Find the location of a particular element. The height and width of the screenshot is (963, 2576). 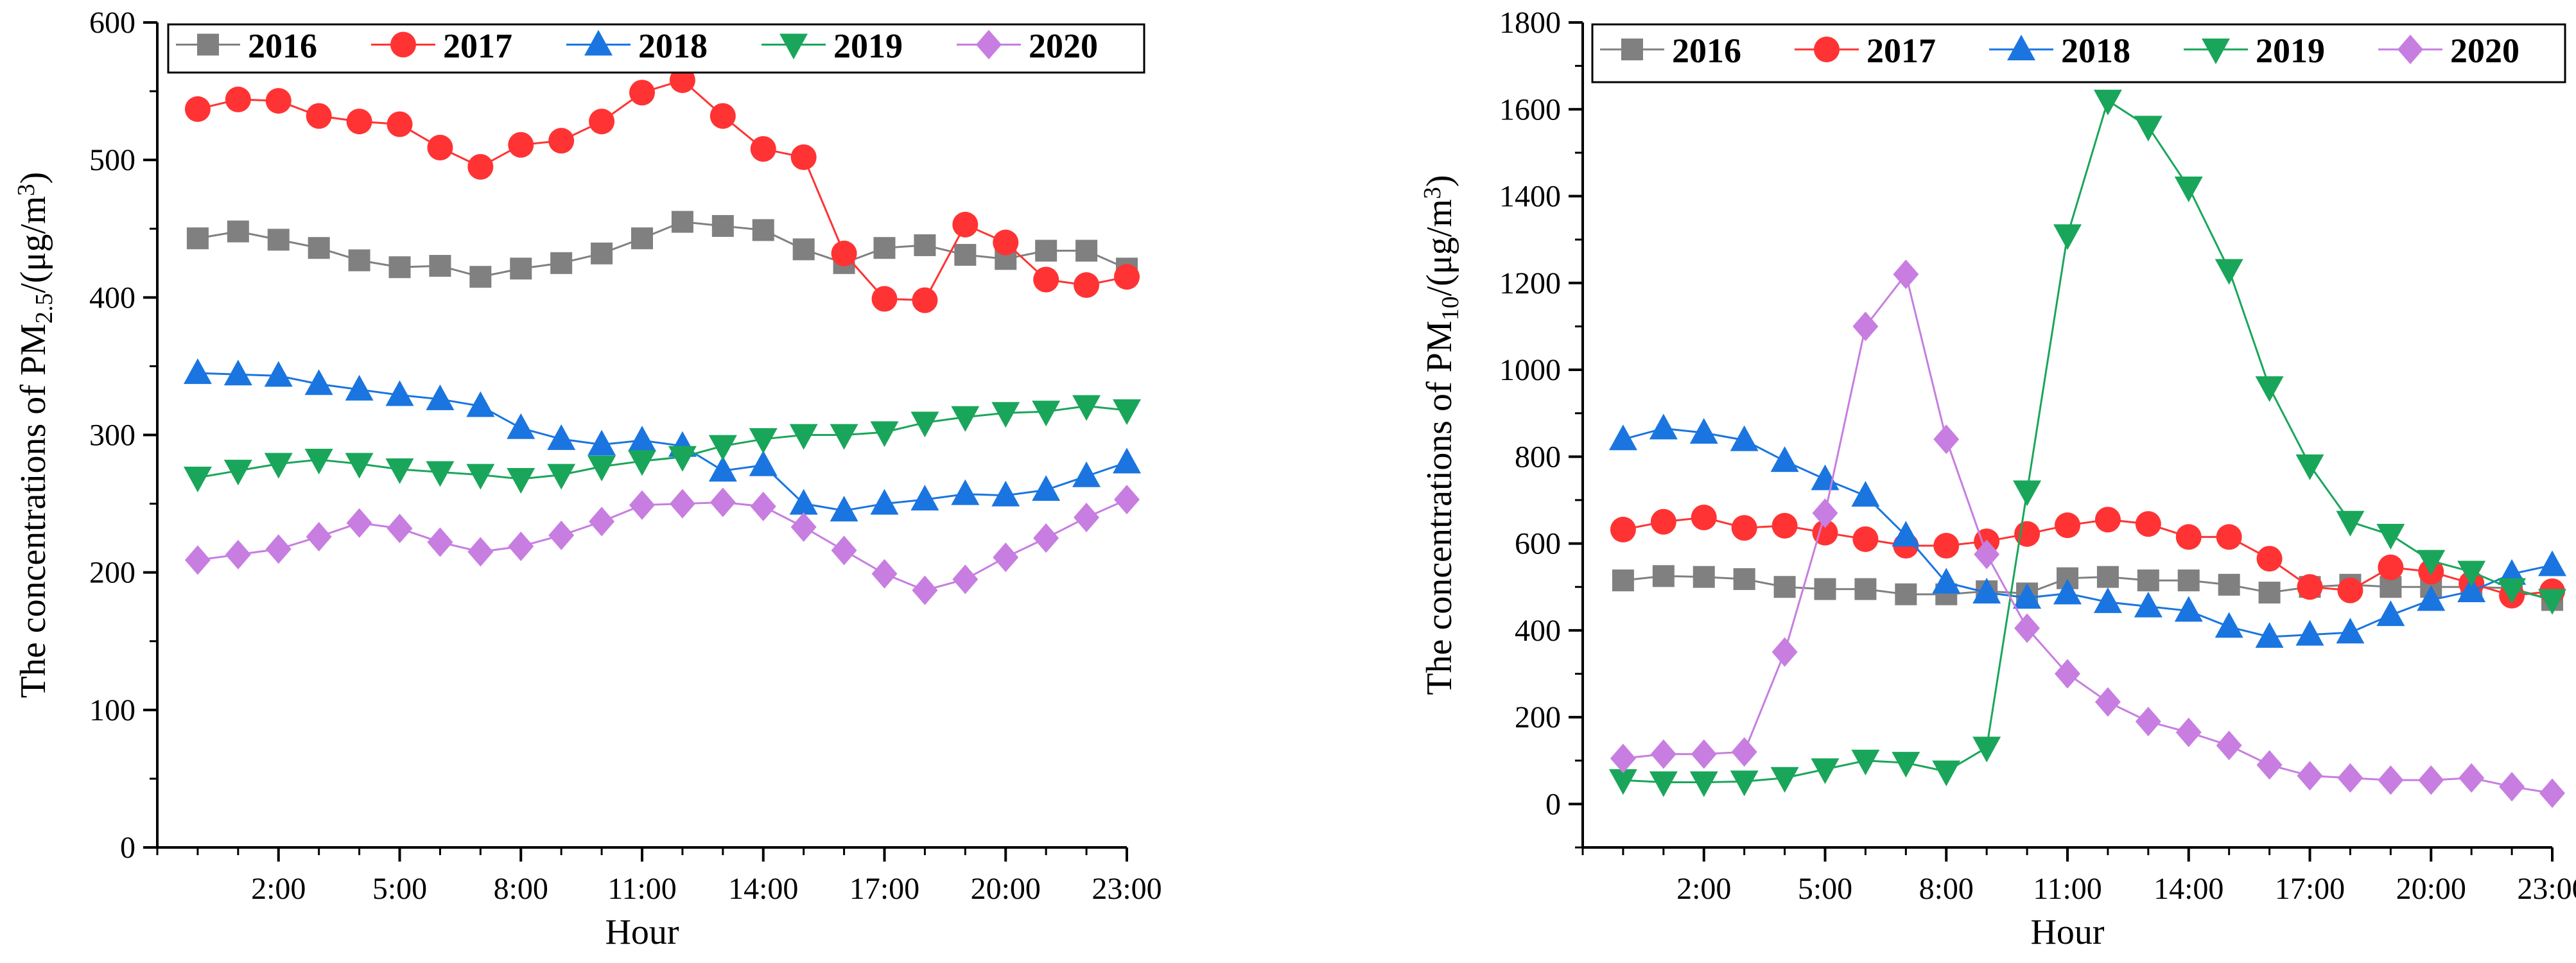

y-axis-title: The concentrations of PM2.5/(μg/m3) is located at coordinates (35, 435).